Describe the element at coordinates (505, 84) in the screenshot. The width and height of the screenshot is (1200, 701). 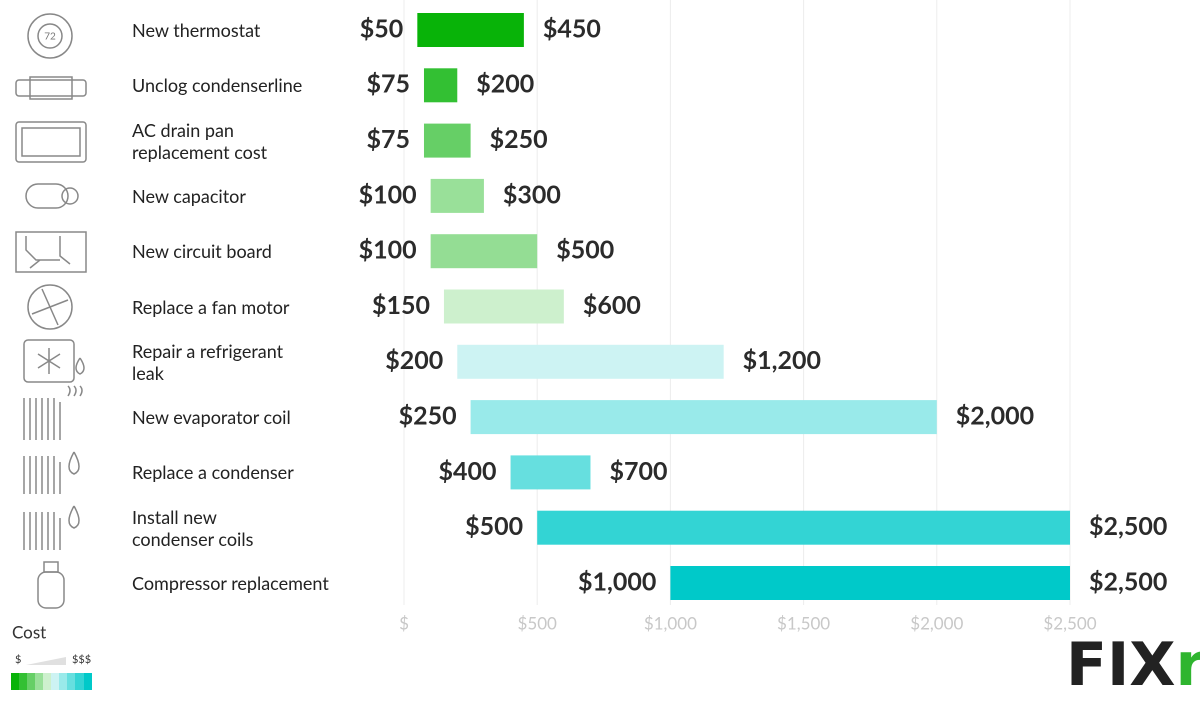
I see `end-label: $200` at that location.